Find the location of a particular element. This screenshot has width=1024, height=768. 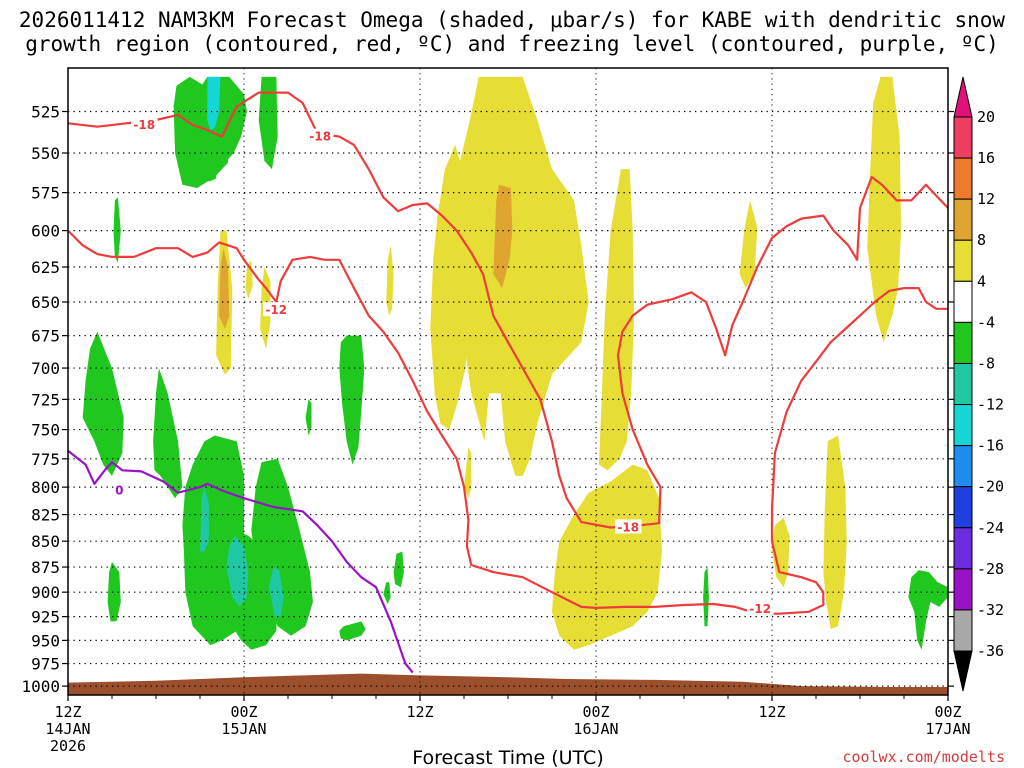

y-tick-label-675: 675 is located at coordinates (45, 336).